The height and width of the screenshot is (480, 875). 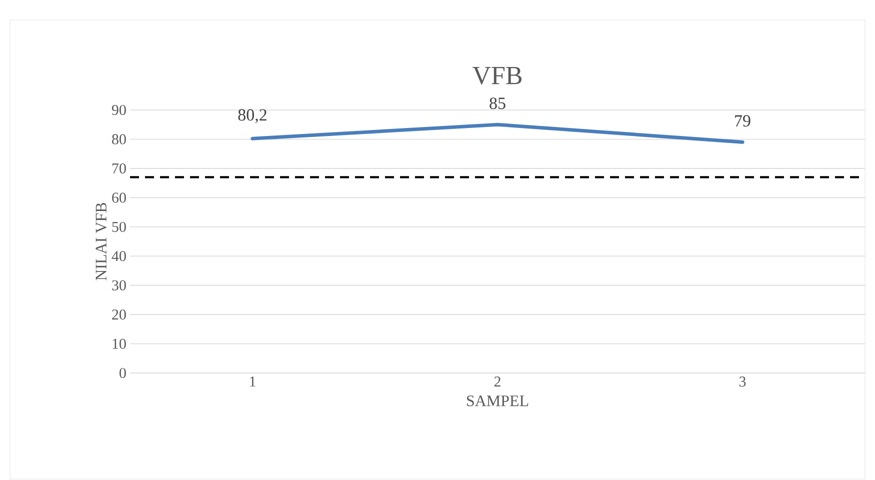 I want to click on y-tick-label: 70, so click(x=119, y=168).